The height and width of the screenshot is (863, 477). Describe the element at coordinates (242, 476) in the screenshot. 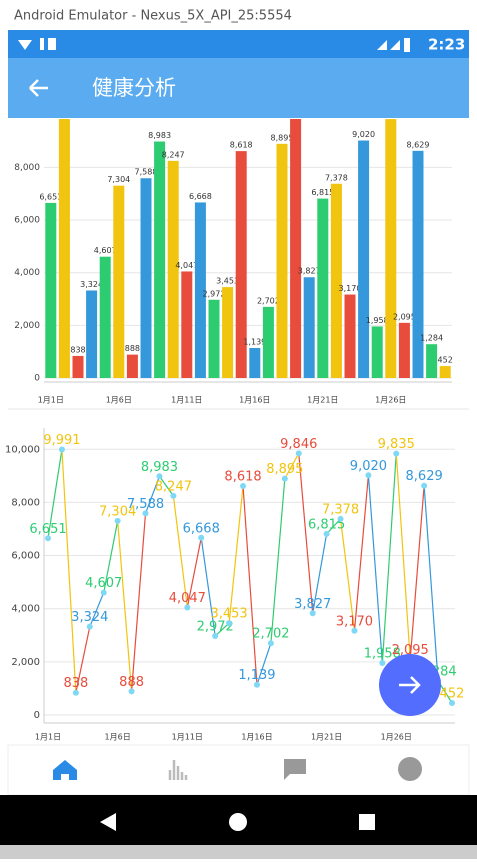

I see `point-label: 8,618` at that location.